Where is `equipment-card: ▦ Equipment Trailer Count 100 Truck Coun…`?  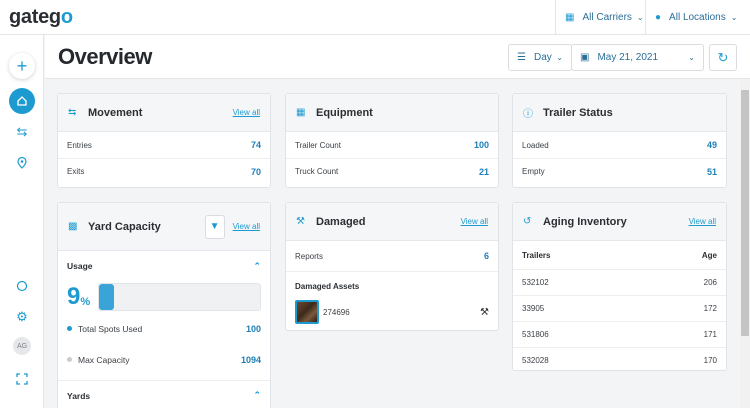 equipment-card: ▦ Equipment Trailer Count 100 Truck Coun… is located at coordinates (392, 140).